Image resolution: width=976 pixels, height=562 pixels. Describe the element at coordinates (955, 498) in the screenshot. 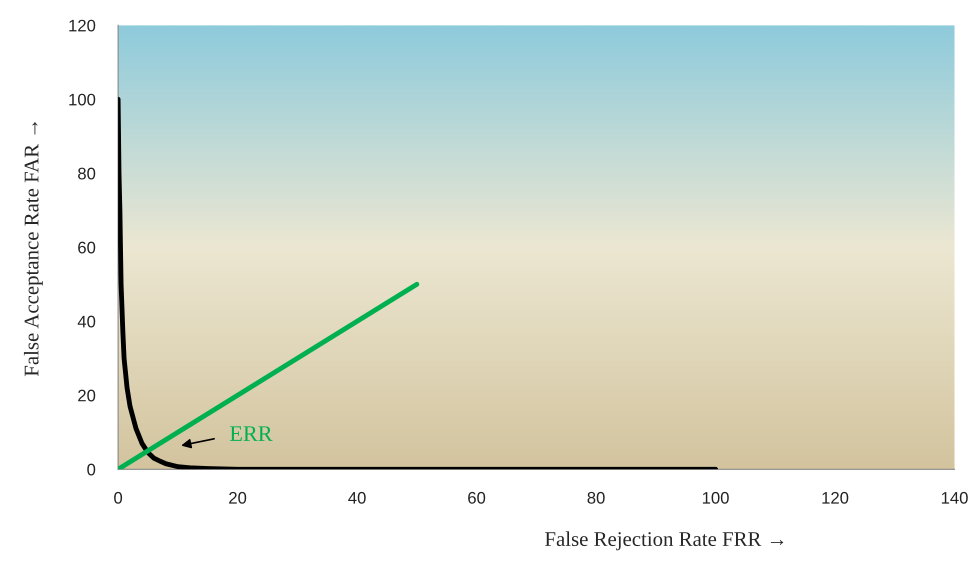

I see `x-tick-label: 140` at that location.